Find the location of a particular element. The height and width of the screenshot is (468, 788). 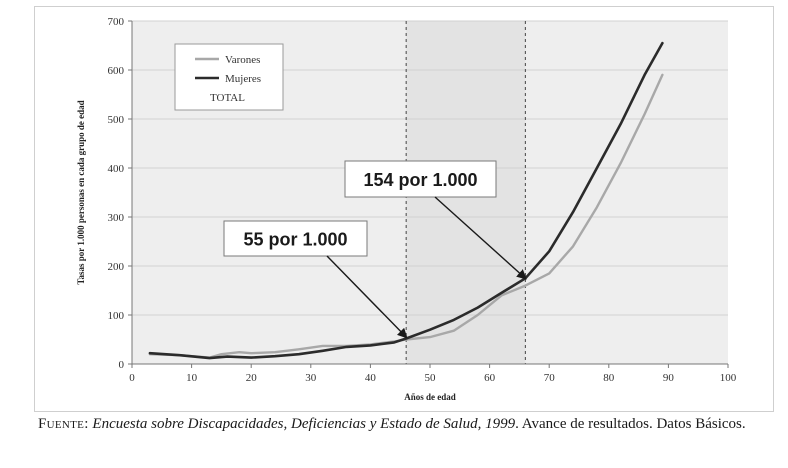

x-tick-label: 100 is located at coordinates (728, 378).